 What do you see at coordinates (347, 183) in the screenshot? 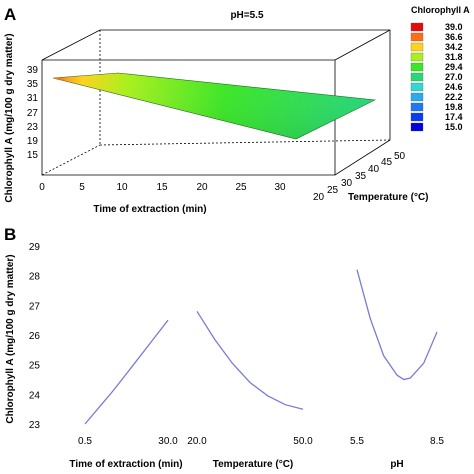
I see `y-tick-label: 30` at bounding box center [347, 183].